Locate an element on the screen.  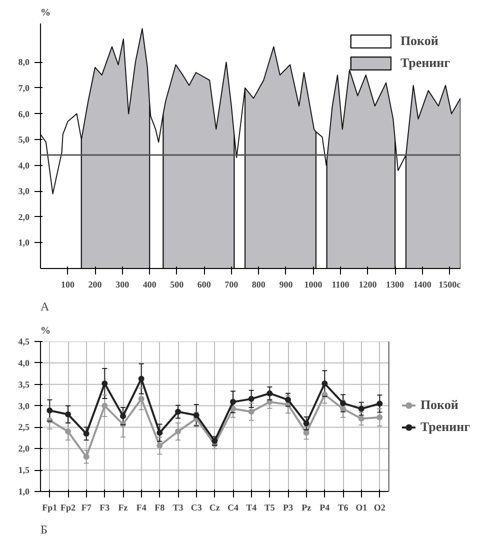
x-tick-label: C4 is located at coordinates (233, 507).